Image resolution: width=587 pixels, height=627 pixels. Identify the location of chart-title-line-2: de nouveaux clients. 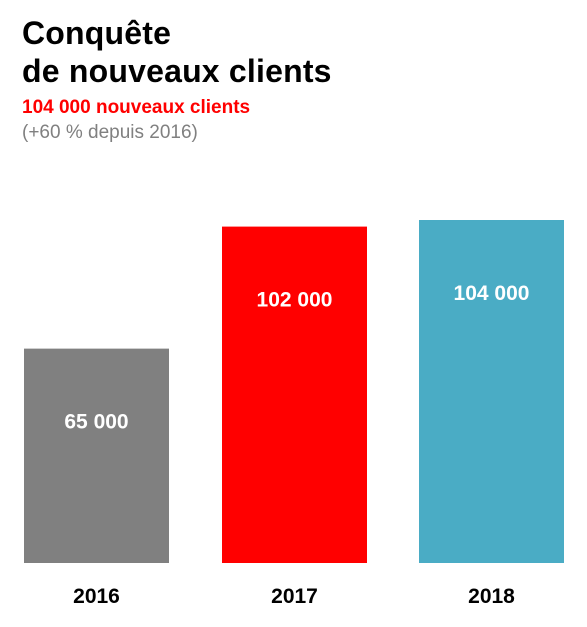
(177, 71).